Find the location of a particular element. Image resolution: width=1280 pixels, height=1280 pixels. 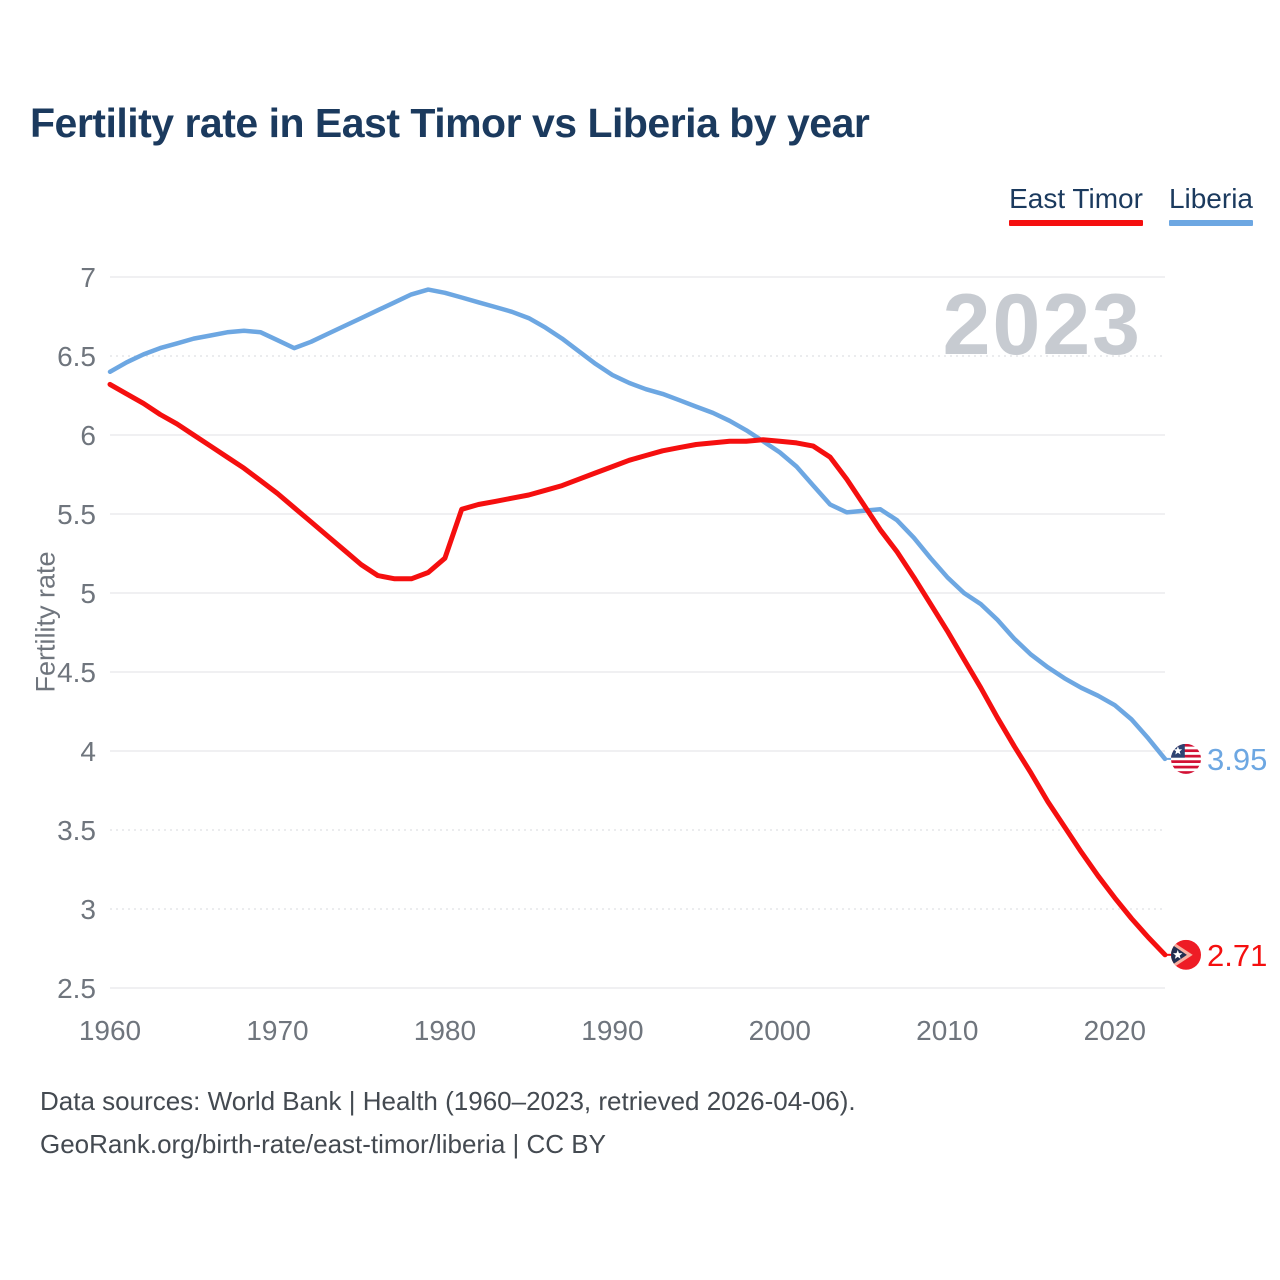

legend: East Timor Liberia is located at coordinates (1131, 204).